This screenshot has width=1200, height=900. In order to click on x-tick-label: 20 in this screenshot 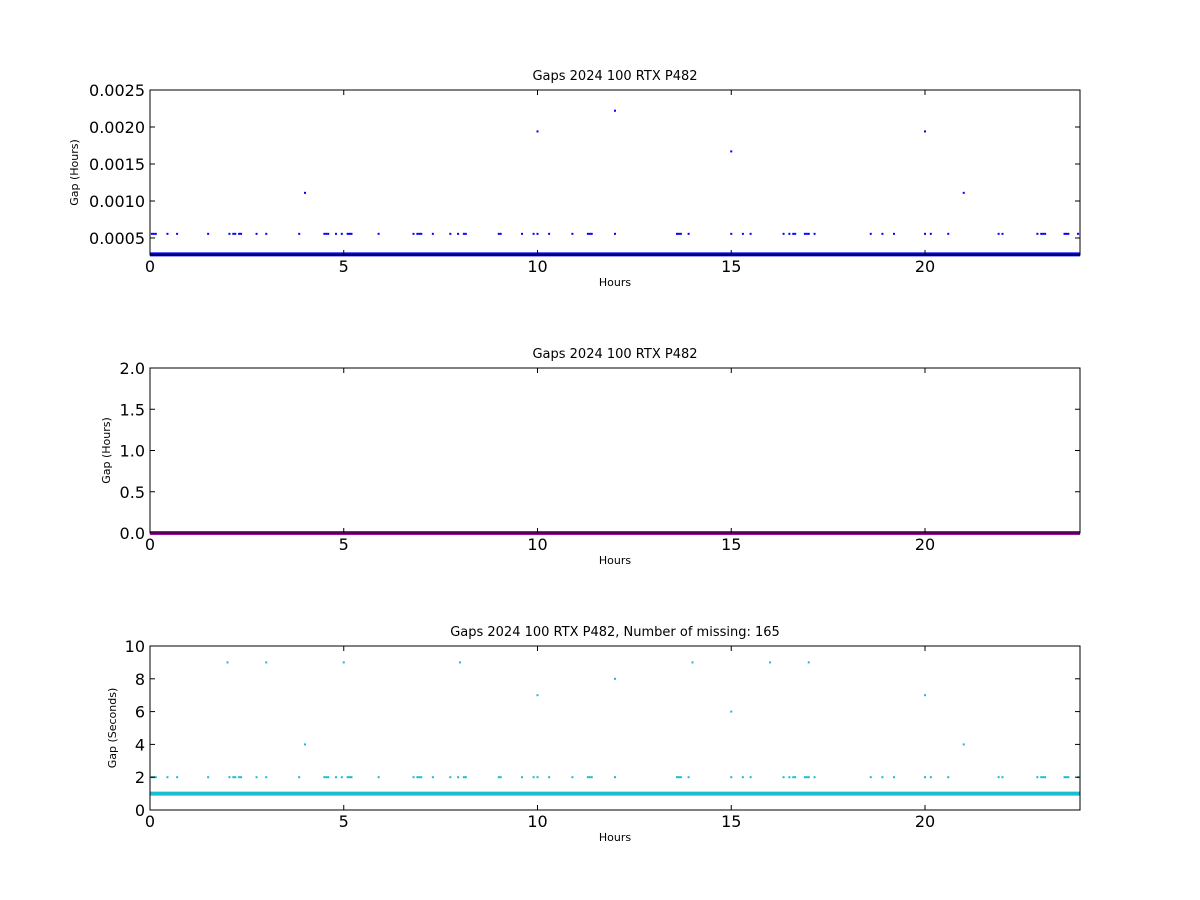, I will do `click(925, 266)`.